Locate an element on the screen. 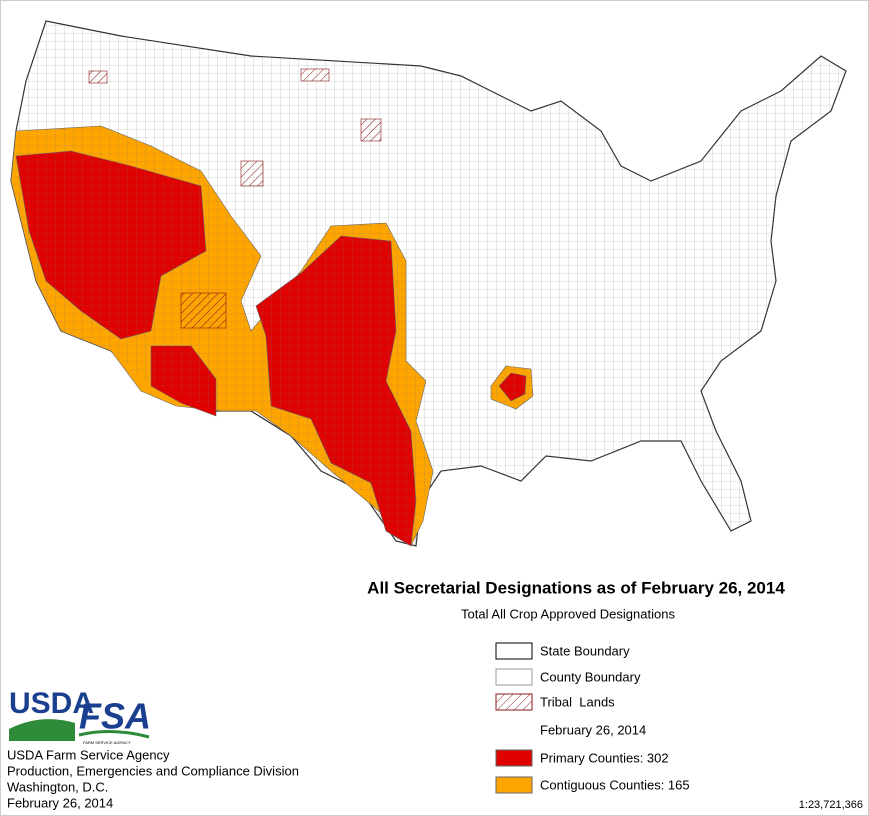 This screenshot has width=869, height=816. credit-line: February 26, 2014 is located at coordinates (60, 802).